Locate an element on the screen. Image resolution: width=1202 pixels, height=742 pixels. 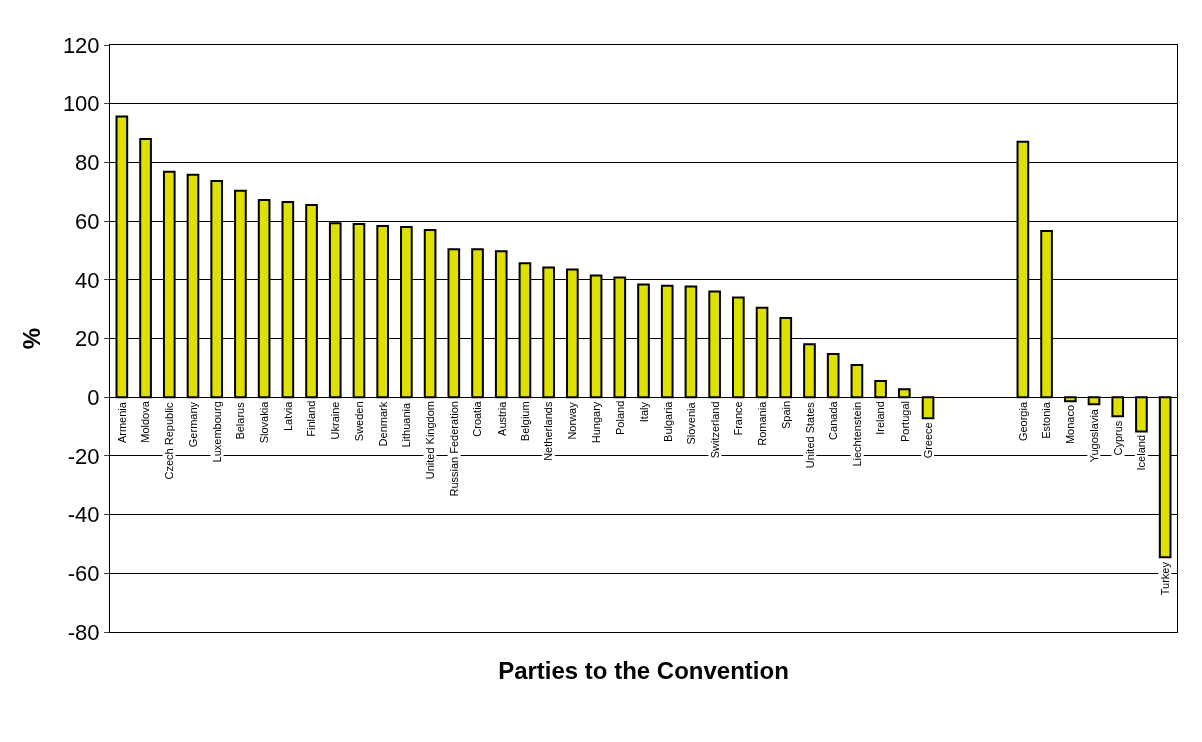
x-tick-label: Portugal is located at coordinates (904, 422).